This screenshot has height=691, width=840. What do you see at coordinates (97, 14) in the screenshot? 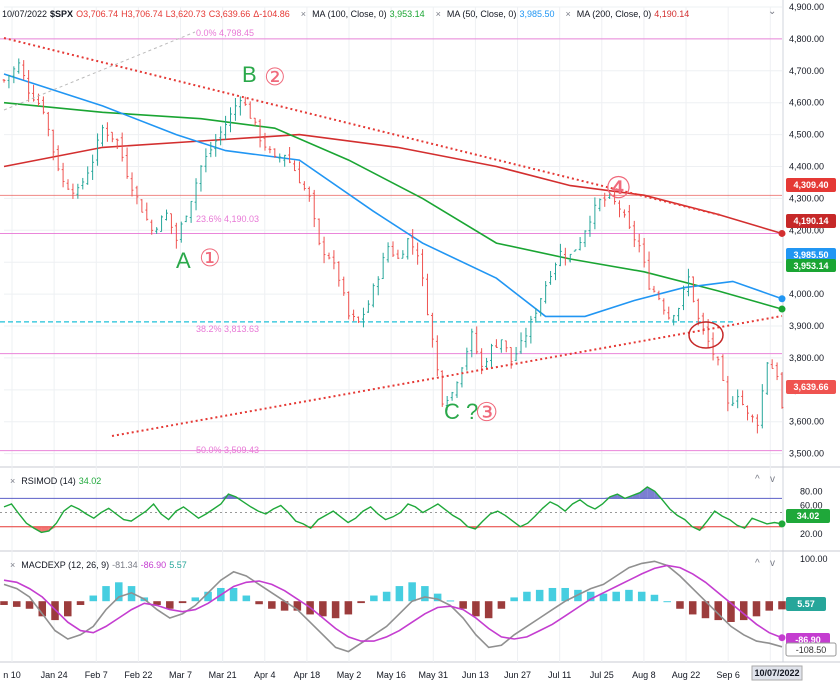
I see `legend-open: O3,706.74` at bounding box center [97, 14].